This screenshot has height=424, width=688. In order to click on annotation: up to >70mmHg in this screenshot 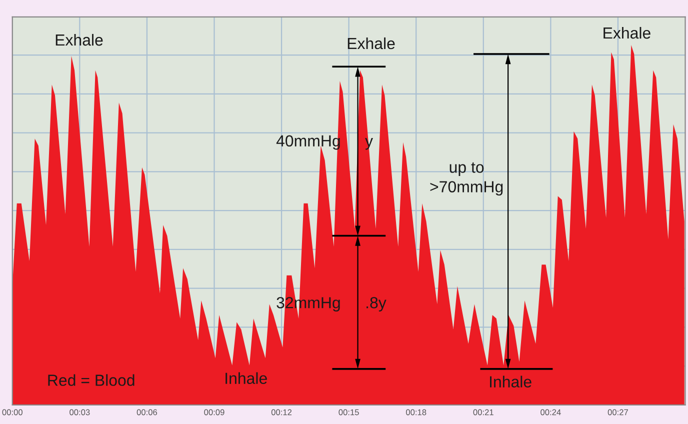, I will do `click(466, 179)`.